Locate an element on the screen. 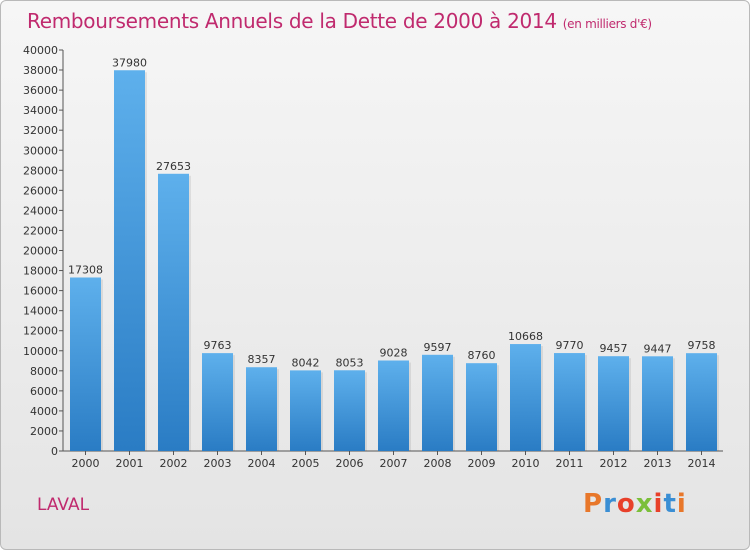 This screenshot has width=750, height=550. y-tick-label: 28000 is located at coordinates (40, 170).